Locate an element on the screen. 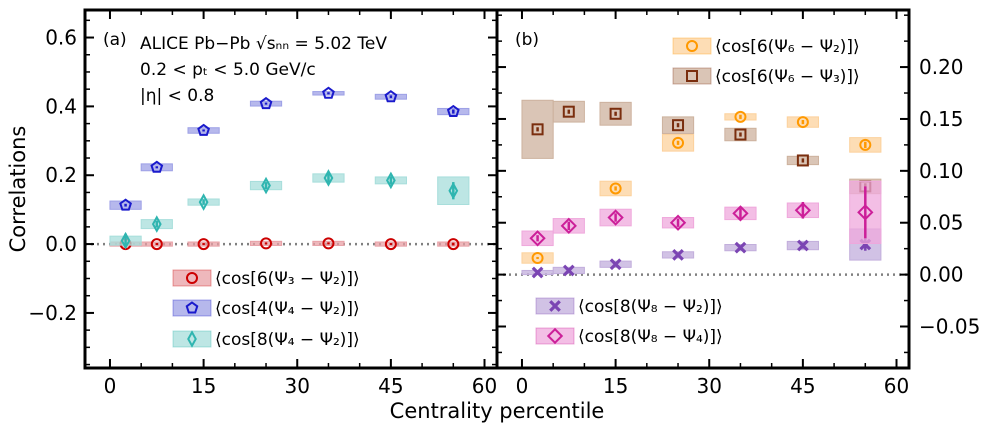 This screenshot has width=996, height=437. point-s3-p2 is located at coordinates (615, 217).